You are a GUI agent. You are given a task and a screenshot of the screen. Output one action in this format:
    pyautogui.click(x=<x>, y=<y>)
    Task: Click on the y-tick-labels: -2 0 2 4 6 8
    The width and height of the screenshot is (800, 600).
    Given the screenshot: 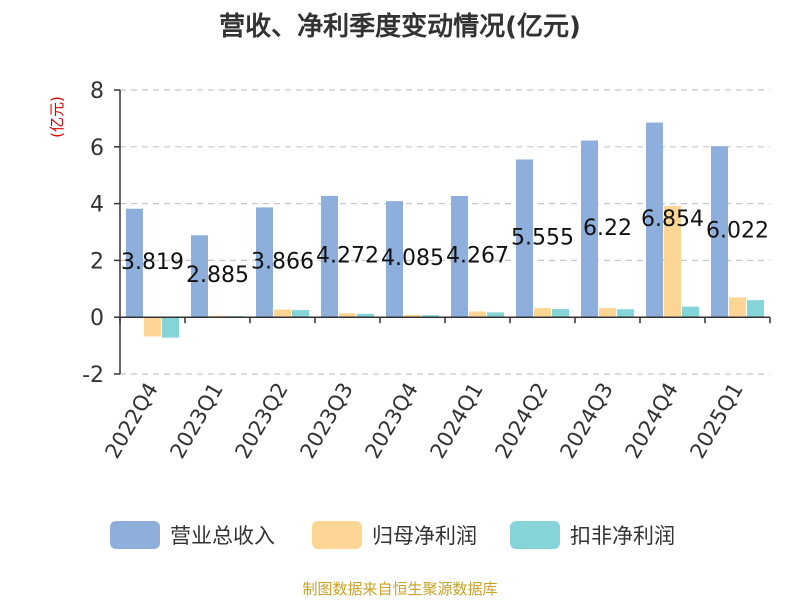 What is the action you would take?
    pyautogui.click(x=93, y=233)
    